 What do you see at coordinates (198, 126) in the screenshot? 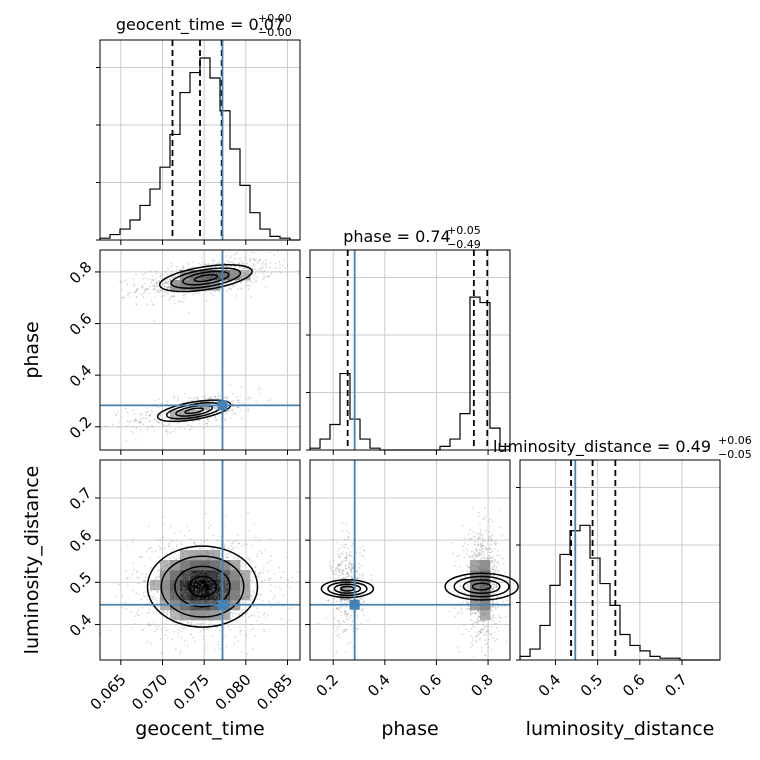
I see `panel-hist-geocent-time: geocent_time = 0.07 +0.00 −0.00` at bounding box center [198, 126].